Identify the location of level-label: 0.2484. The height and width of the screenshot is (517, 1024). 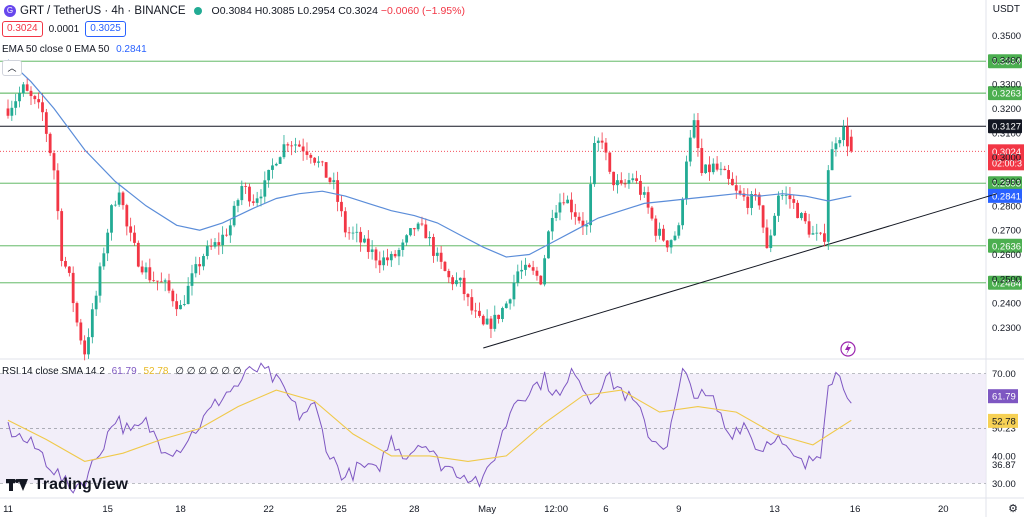
(1006, 283).